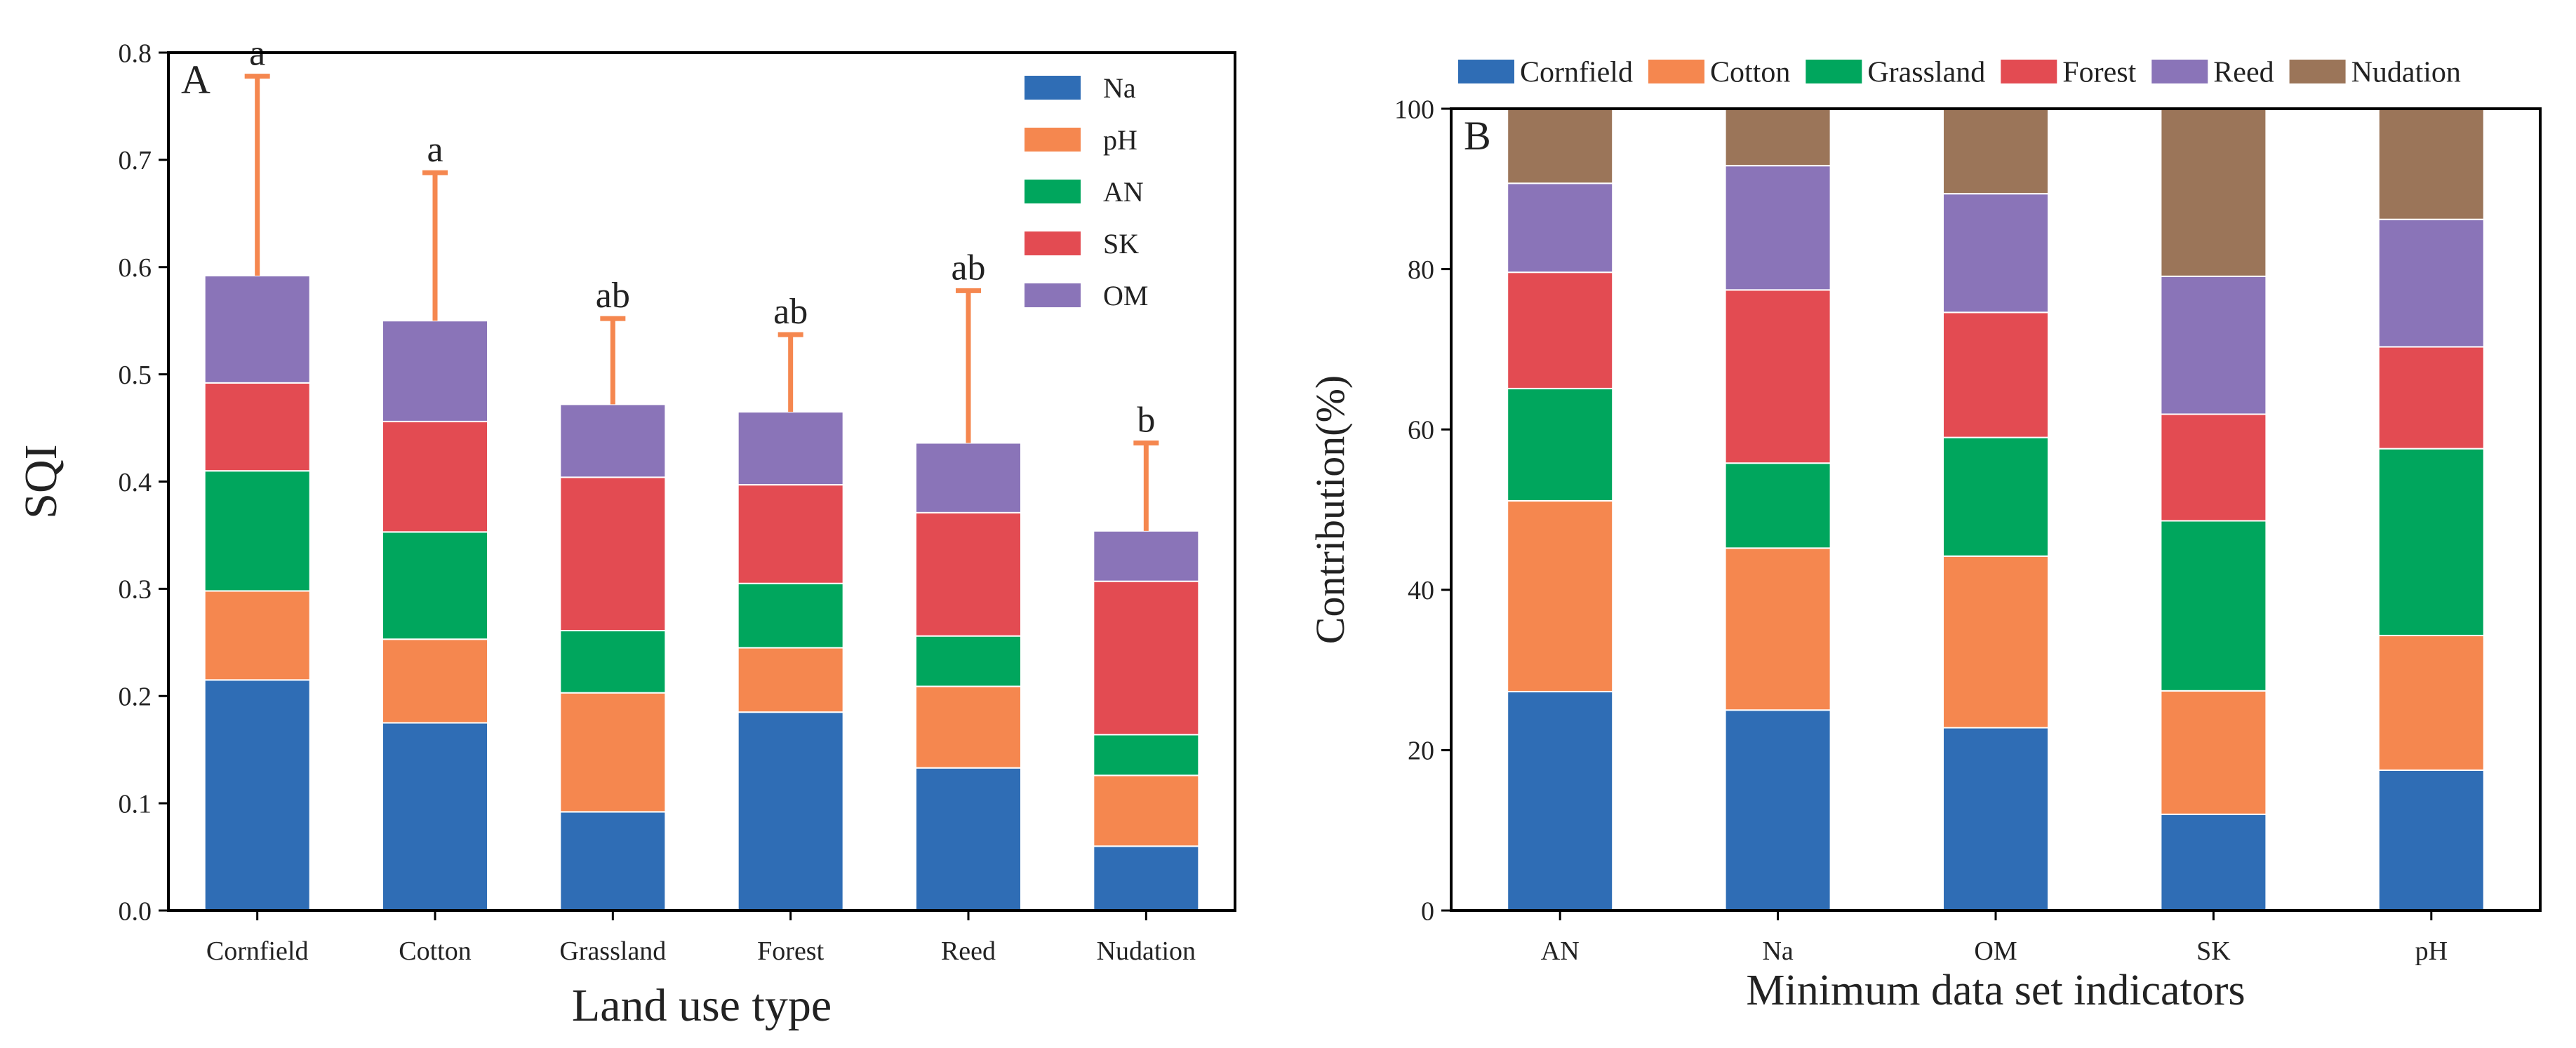  I want to click on b-ytick-label: 80, so click(1421, 270).